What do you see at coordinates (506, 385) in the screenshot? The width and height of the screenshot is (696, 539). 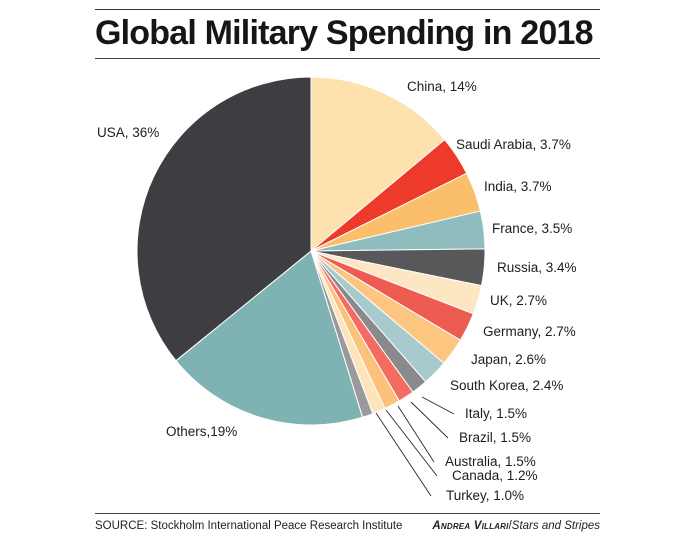 I see `label-south-korea: South Korea, 2.4%` at bounding box center [506, 385].